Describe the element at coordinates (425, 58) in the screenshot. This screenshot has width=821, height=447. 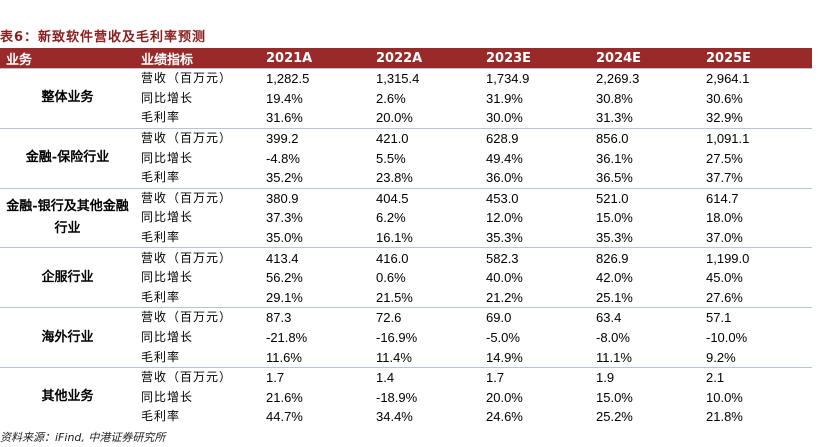
I see `column-header: 2022A` at that location.